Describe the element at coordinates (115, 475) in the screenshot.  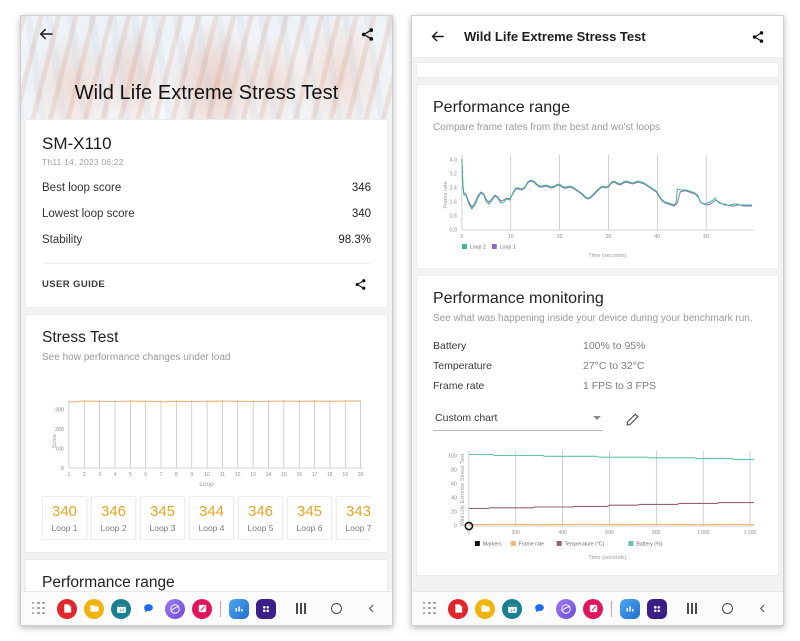
I see `svg-text: 4` at that location.